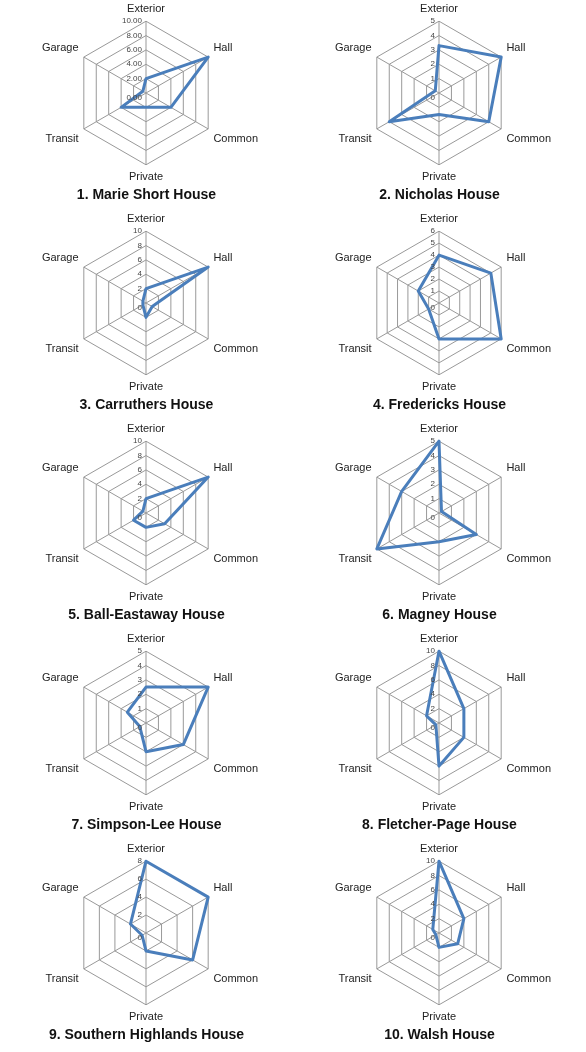 This screenshot has width=586, height=1052. What do you see at coordinates (439, 404) in the screenshot?
I see `text: 4. Fredericks House` at bounding box center [439, 404].